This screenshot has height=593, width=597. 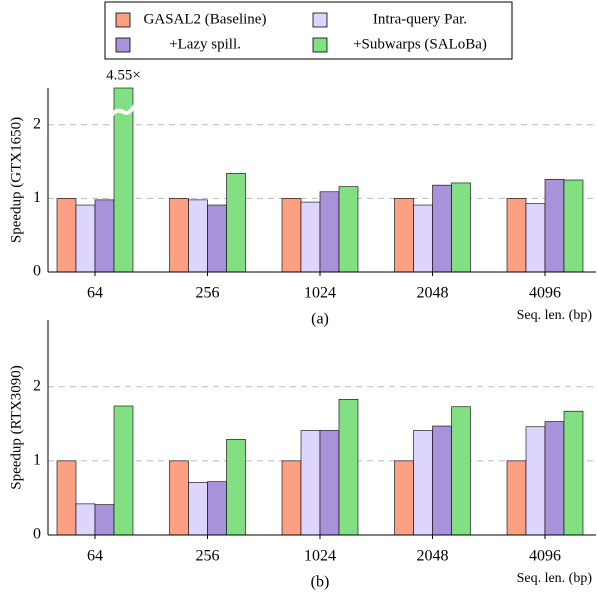 What do you see at coordinates (123, 110) in the screenshot?
I see `axis-break` at bounding box center [123, 110].